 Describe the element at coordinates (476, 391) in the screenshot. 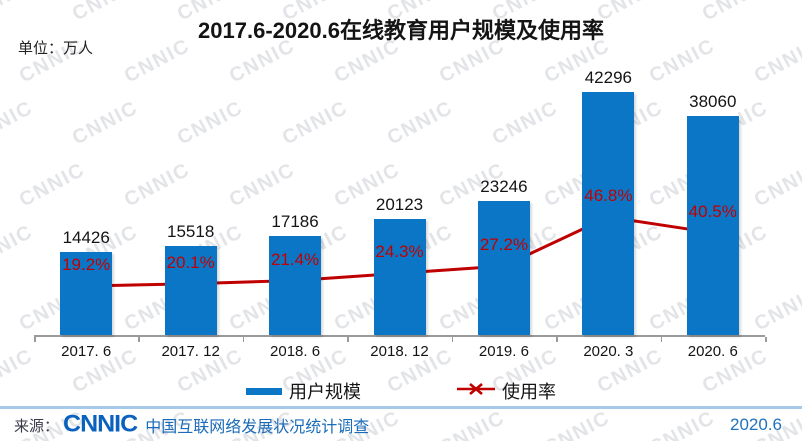

I see `line-series-swatch` at that location.